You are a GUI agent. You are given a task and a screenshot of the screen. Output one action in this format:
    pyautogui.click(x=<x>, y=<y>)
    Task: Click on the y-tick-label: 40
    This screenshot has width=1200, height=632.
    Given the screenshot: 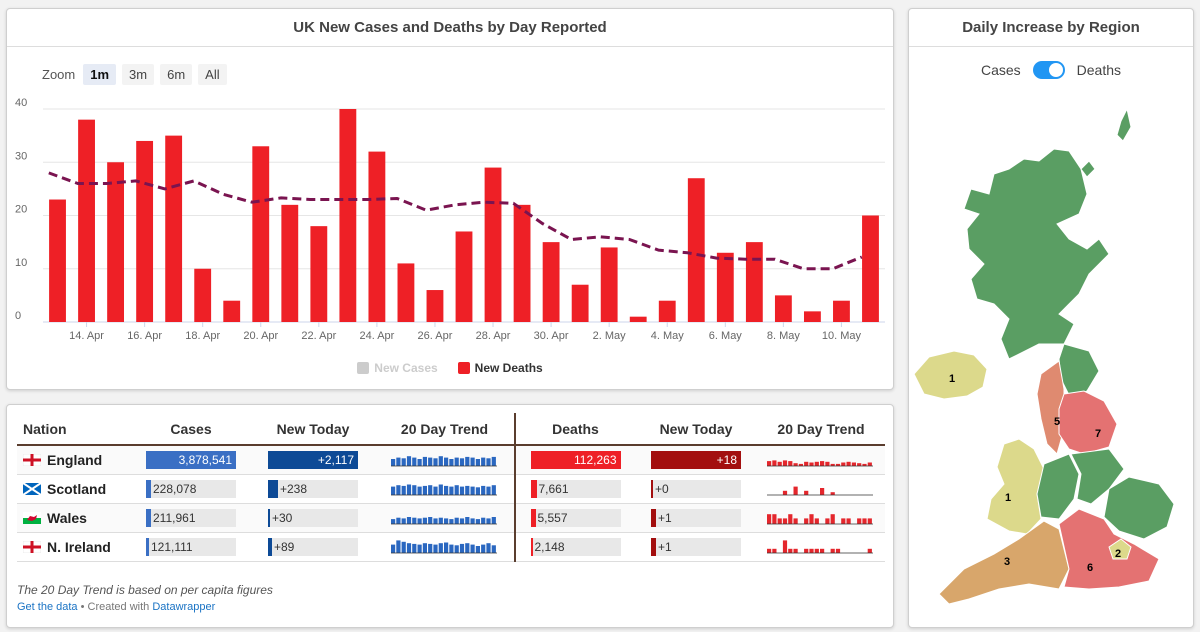 What is the action you would take?
    pyautogui.click(x=21, y=103)
    